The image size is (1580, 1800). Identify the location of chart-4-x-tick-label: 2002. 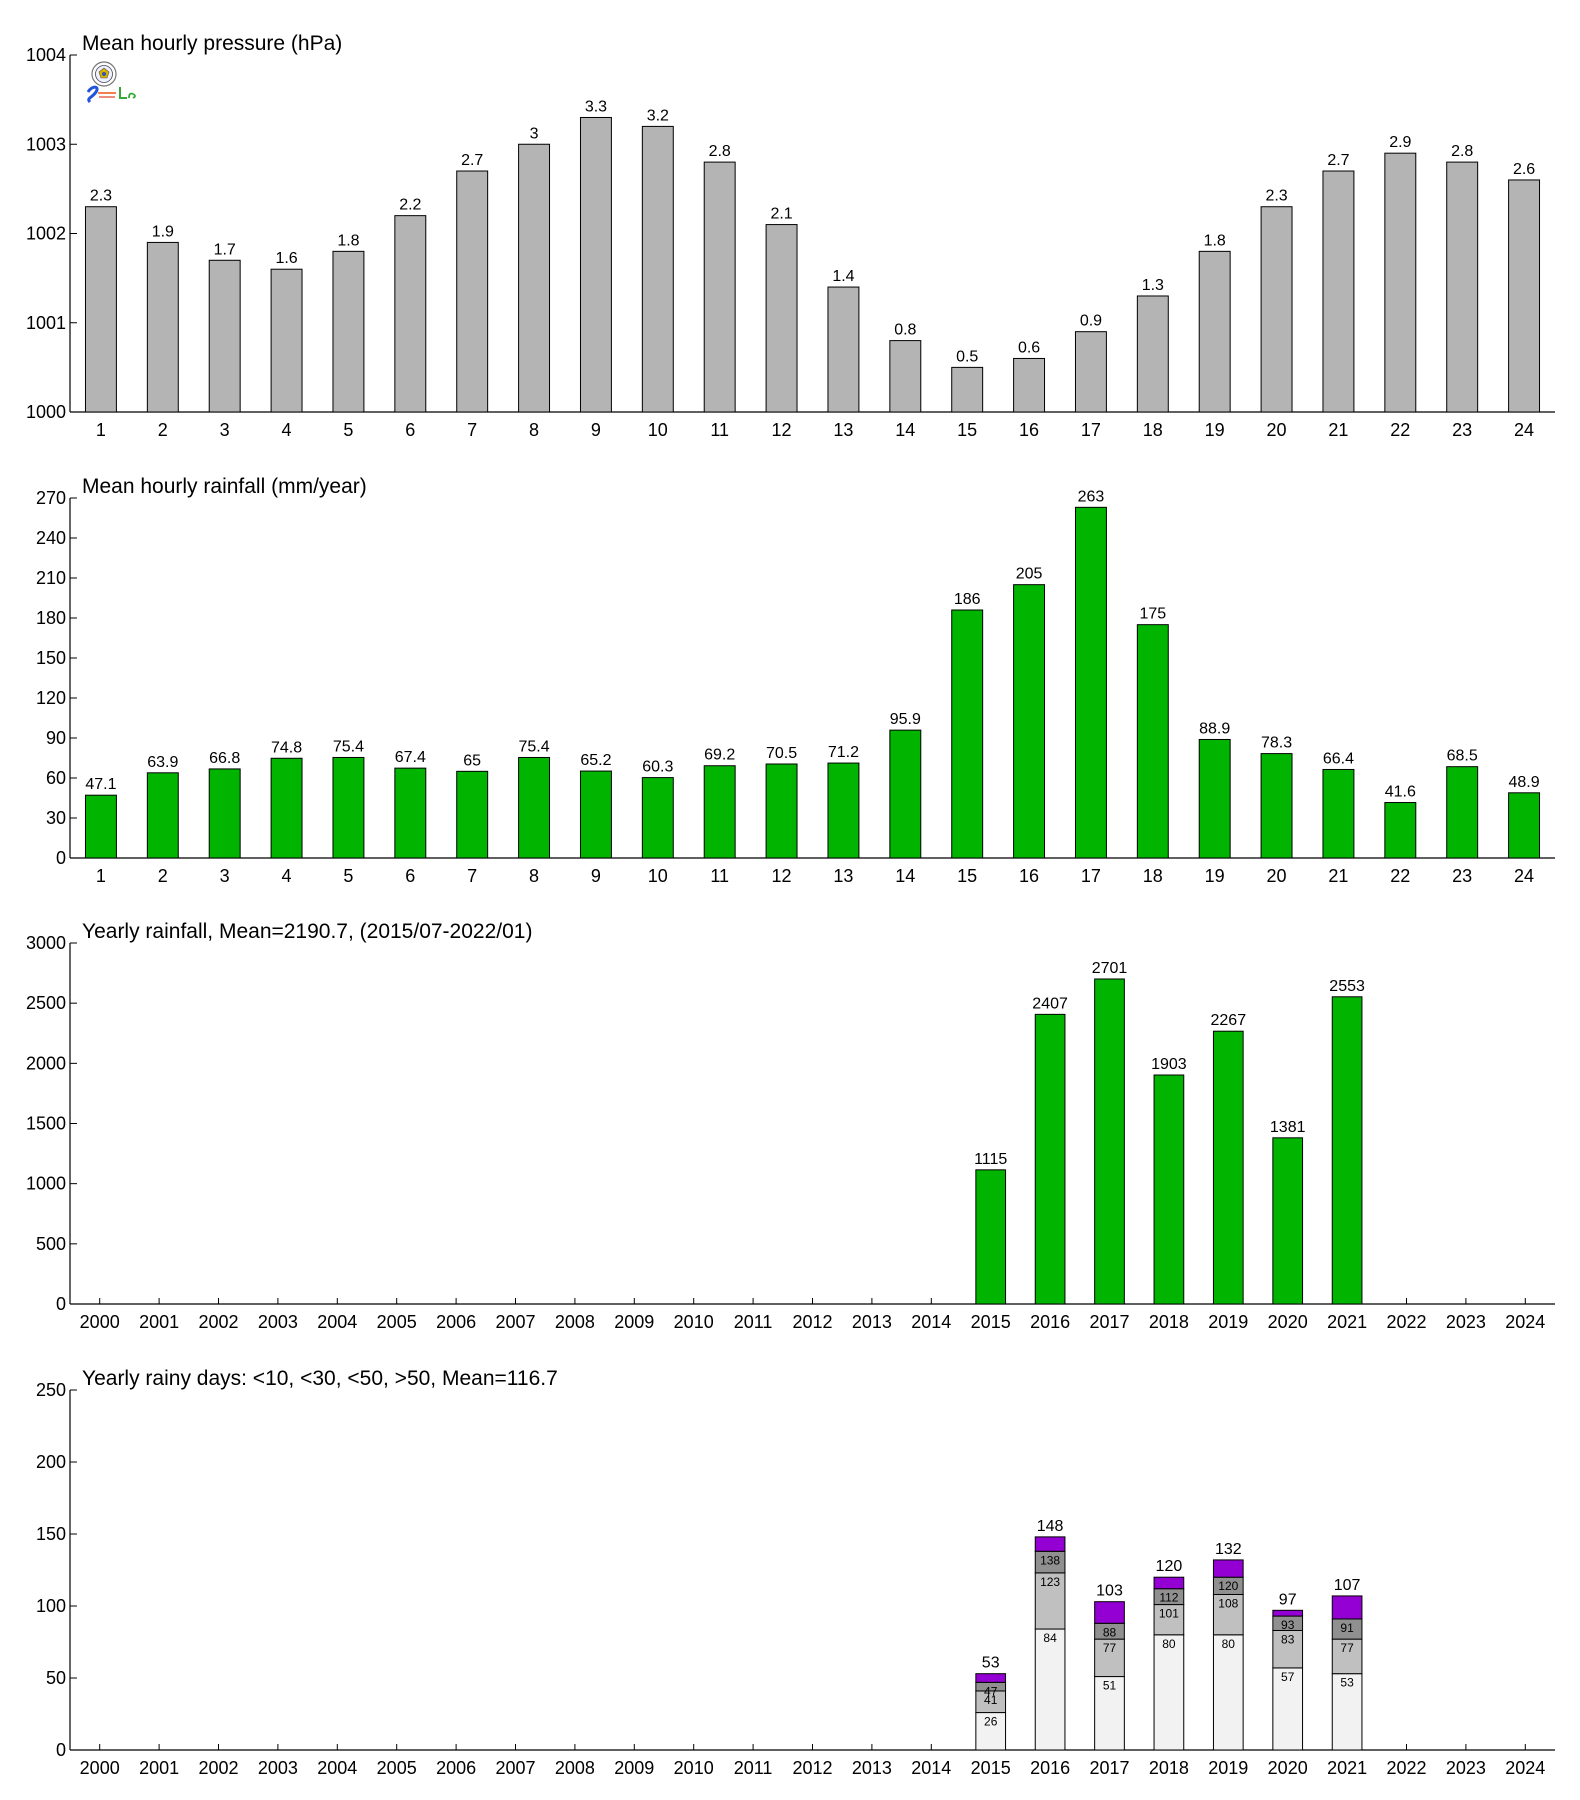
(218, 1768).